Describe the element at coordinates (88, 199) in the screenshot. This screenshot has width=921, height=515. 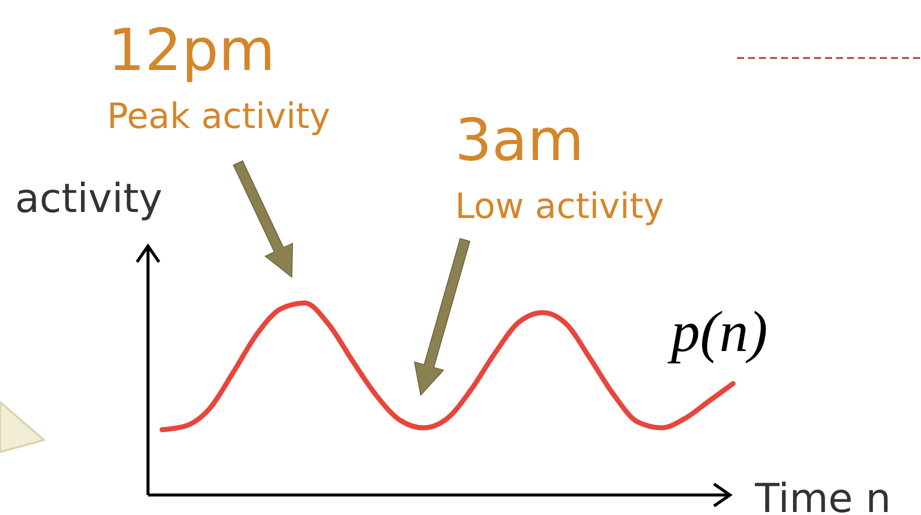
I see `y-axis-title: activity` at that location.